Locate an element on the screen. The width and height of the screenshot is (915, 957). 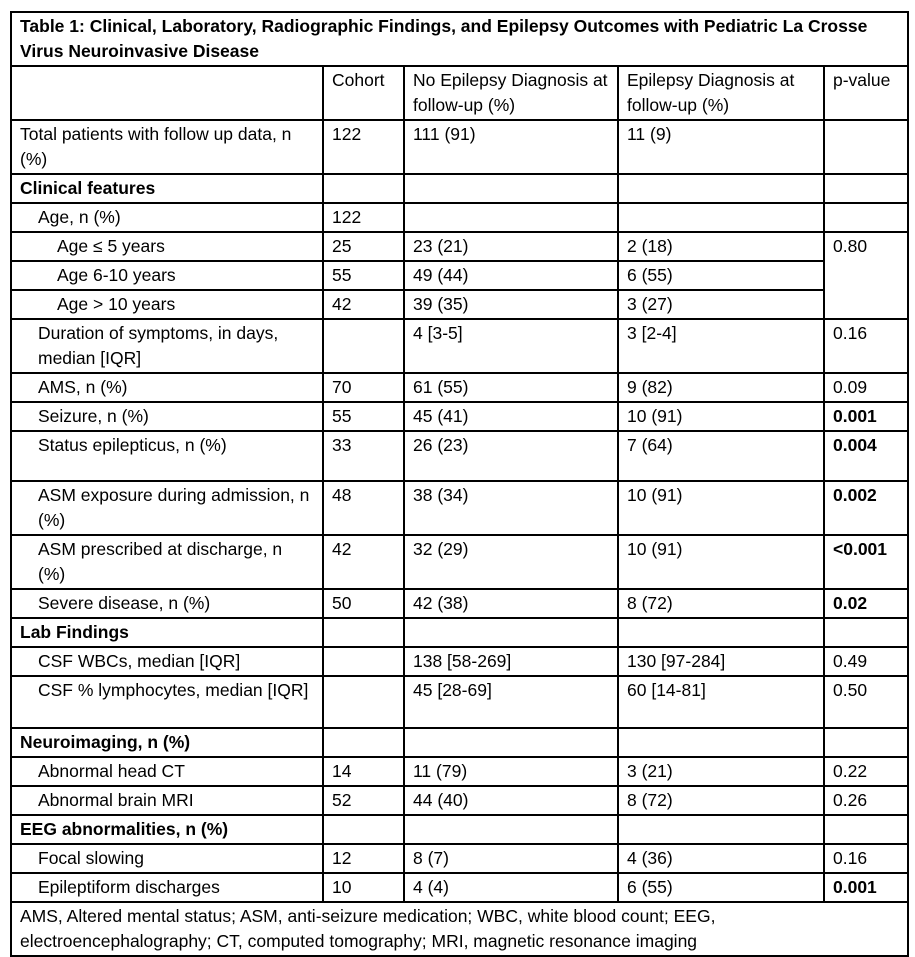
total-patients-p-value is located at coordinates (866, 147).